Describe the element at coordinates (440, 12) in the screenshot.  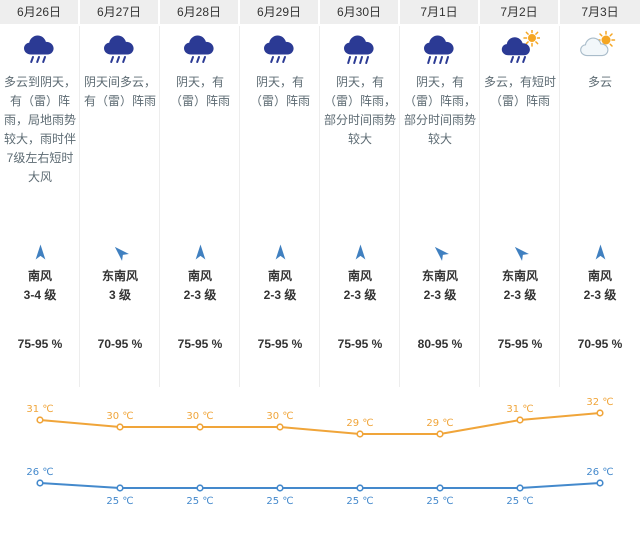
I see `day-date: 7月1日` at that location.